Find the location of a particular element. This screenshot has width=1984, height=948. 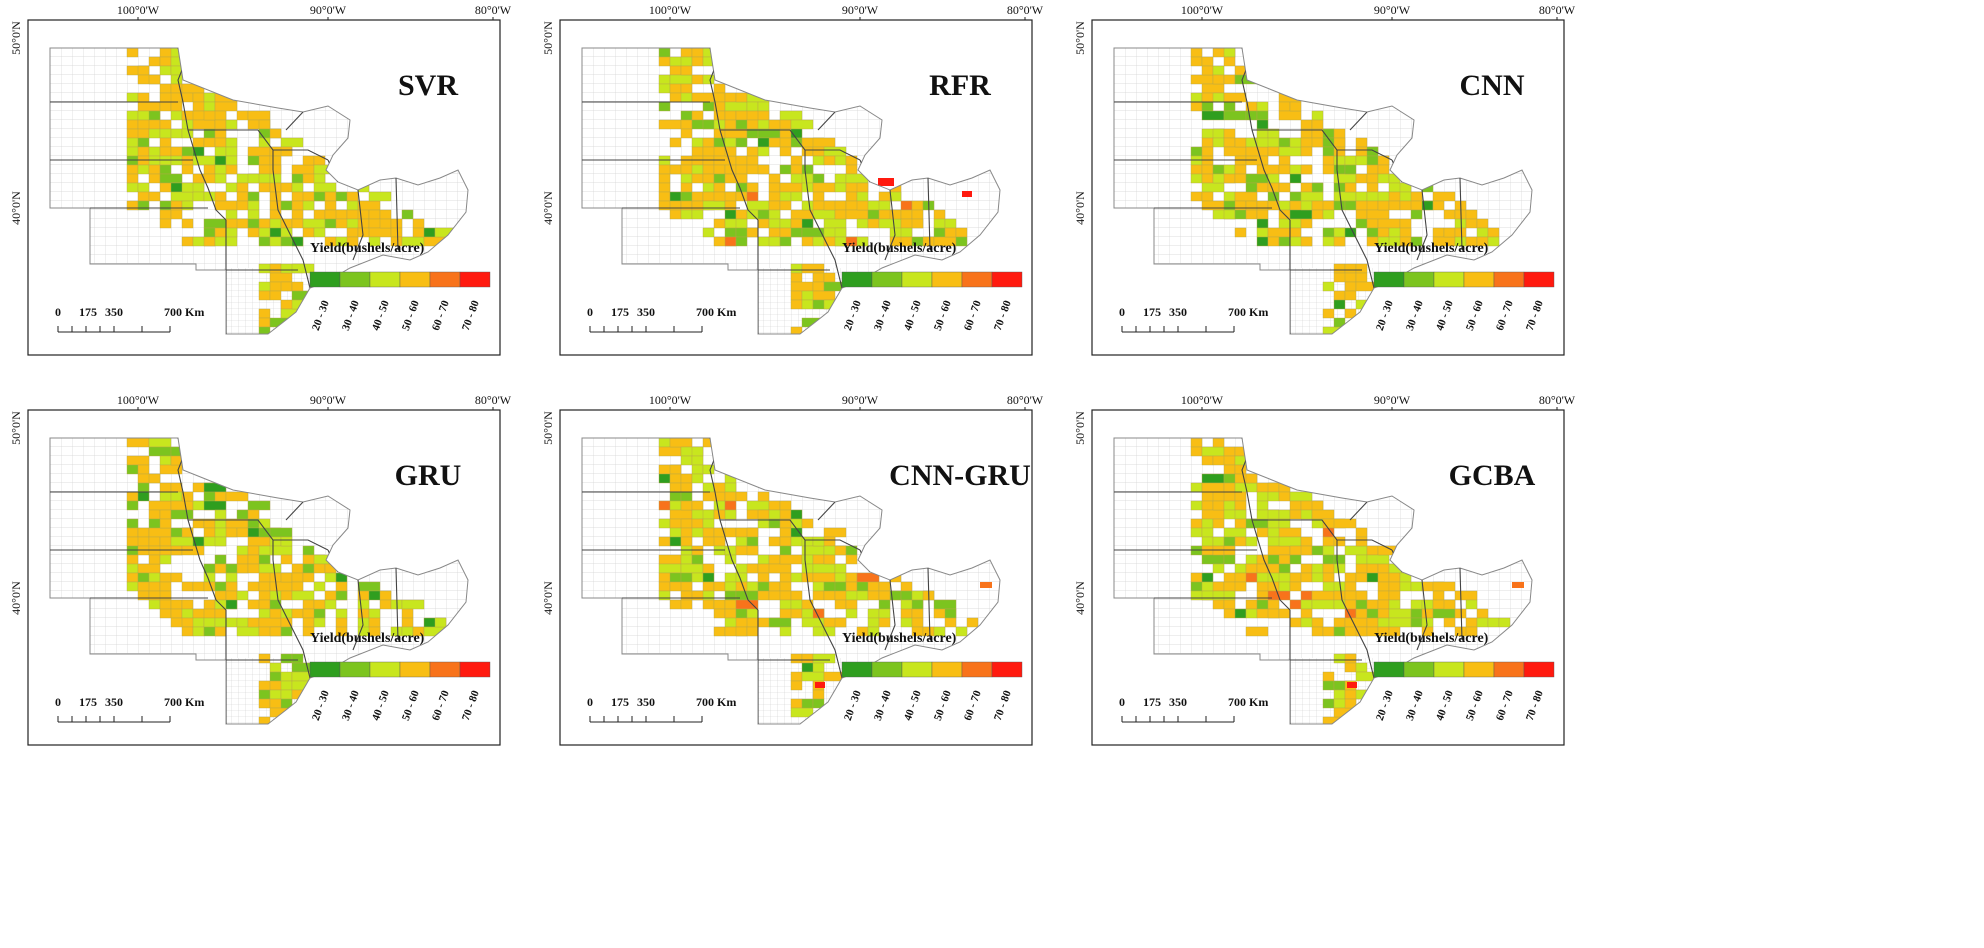

state-borders is located at coordinates (224, 191).